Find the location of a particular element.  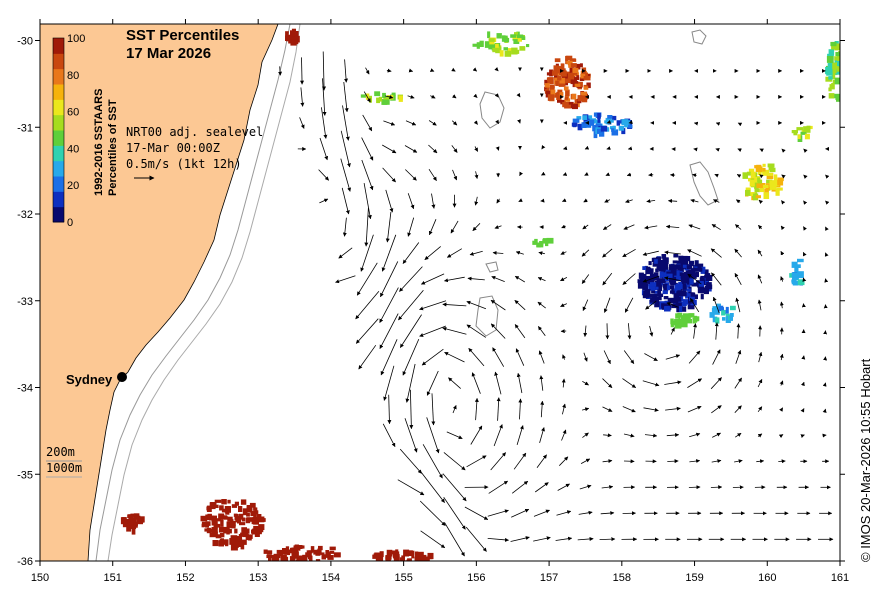

lon-tick-label: 154 is located at coordinates (331, 578).